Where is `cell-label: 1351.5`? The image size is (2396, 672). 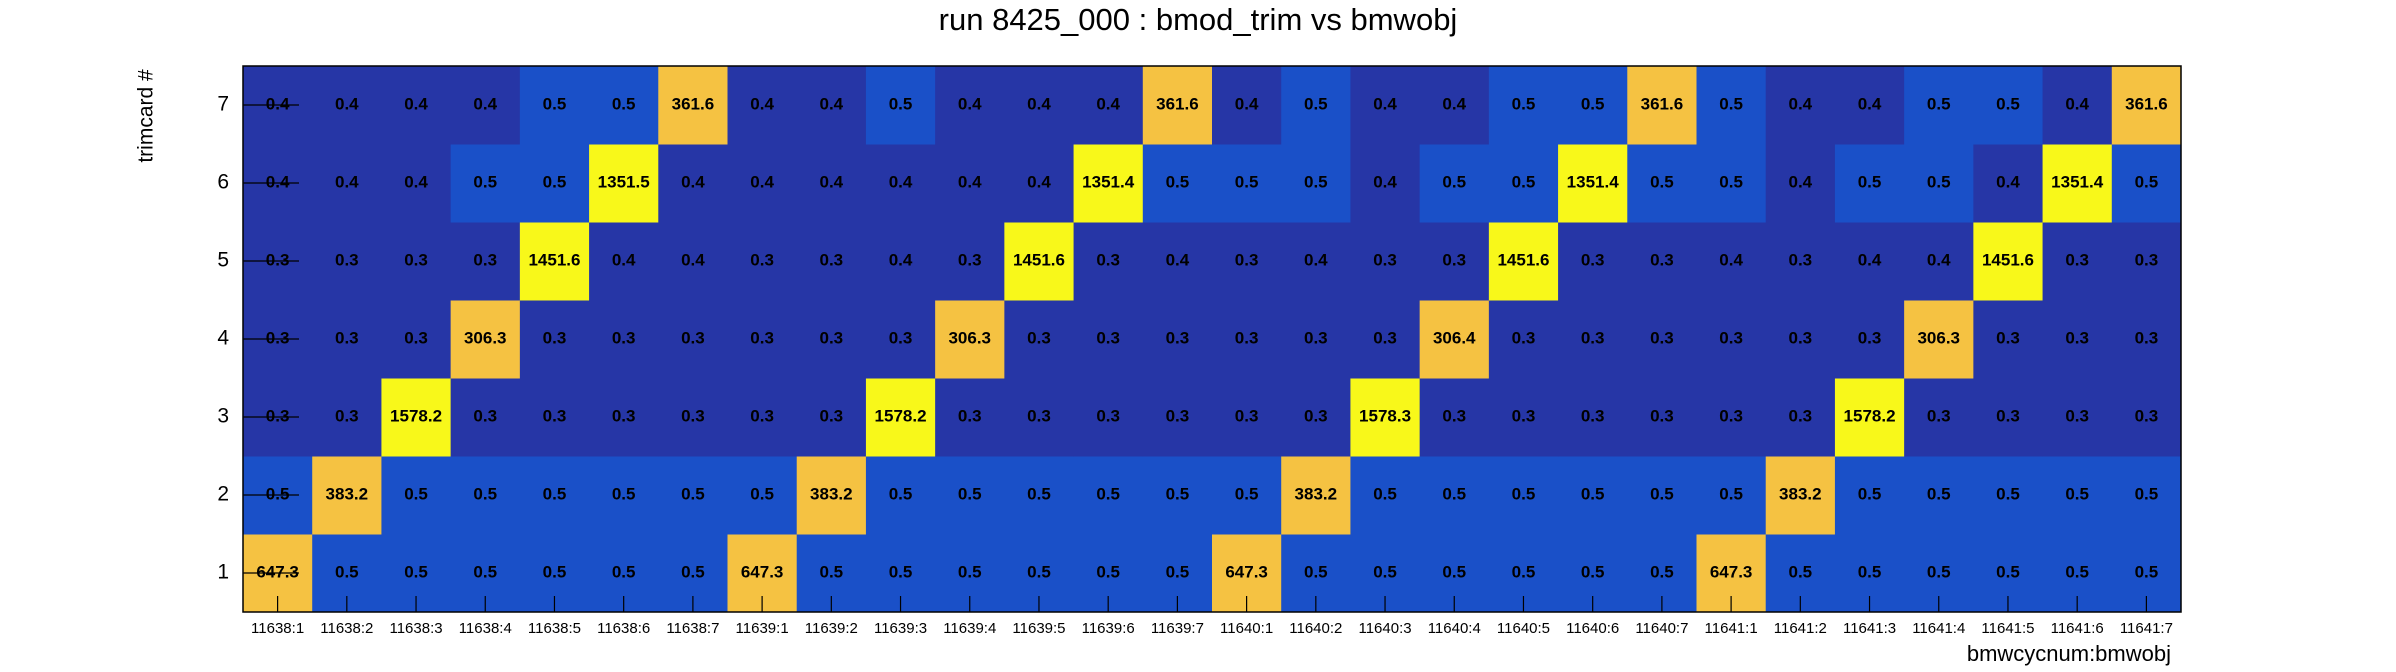
cell-label: 1351.5 is located at coordinates (624, 181).